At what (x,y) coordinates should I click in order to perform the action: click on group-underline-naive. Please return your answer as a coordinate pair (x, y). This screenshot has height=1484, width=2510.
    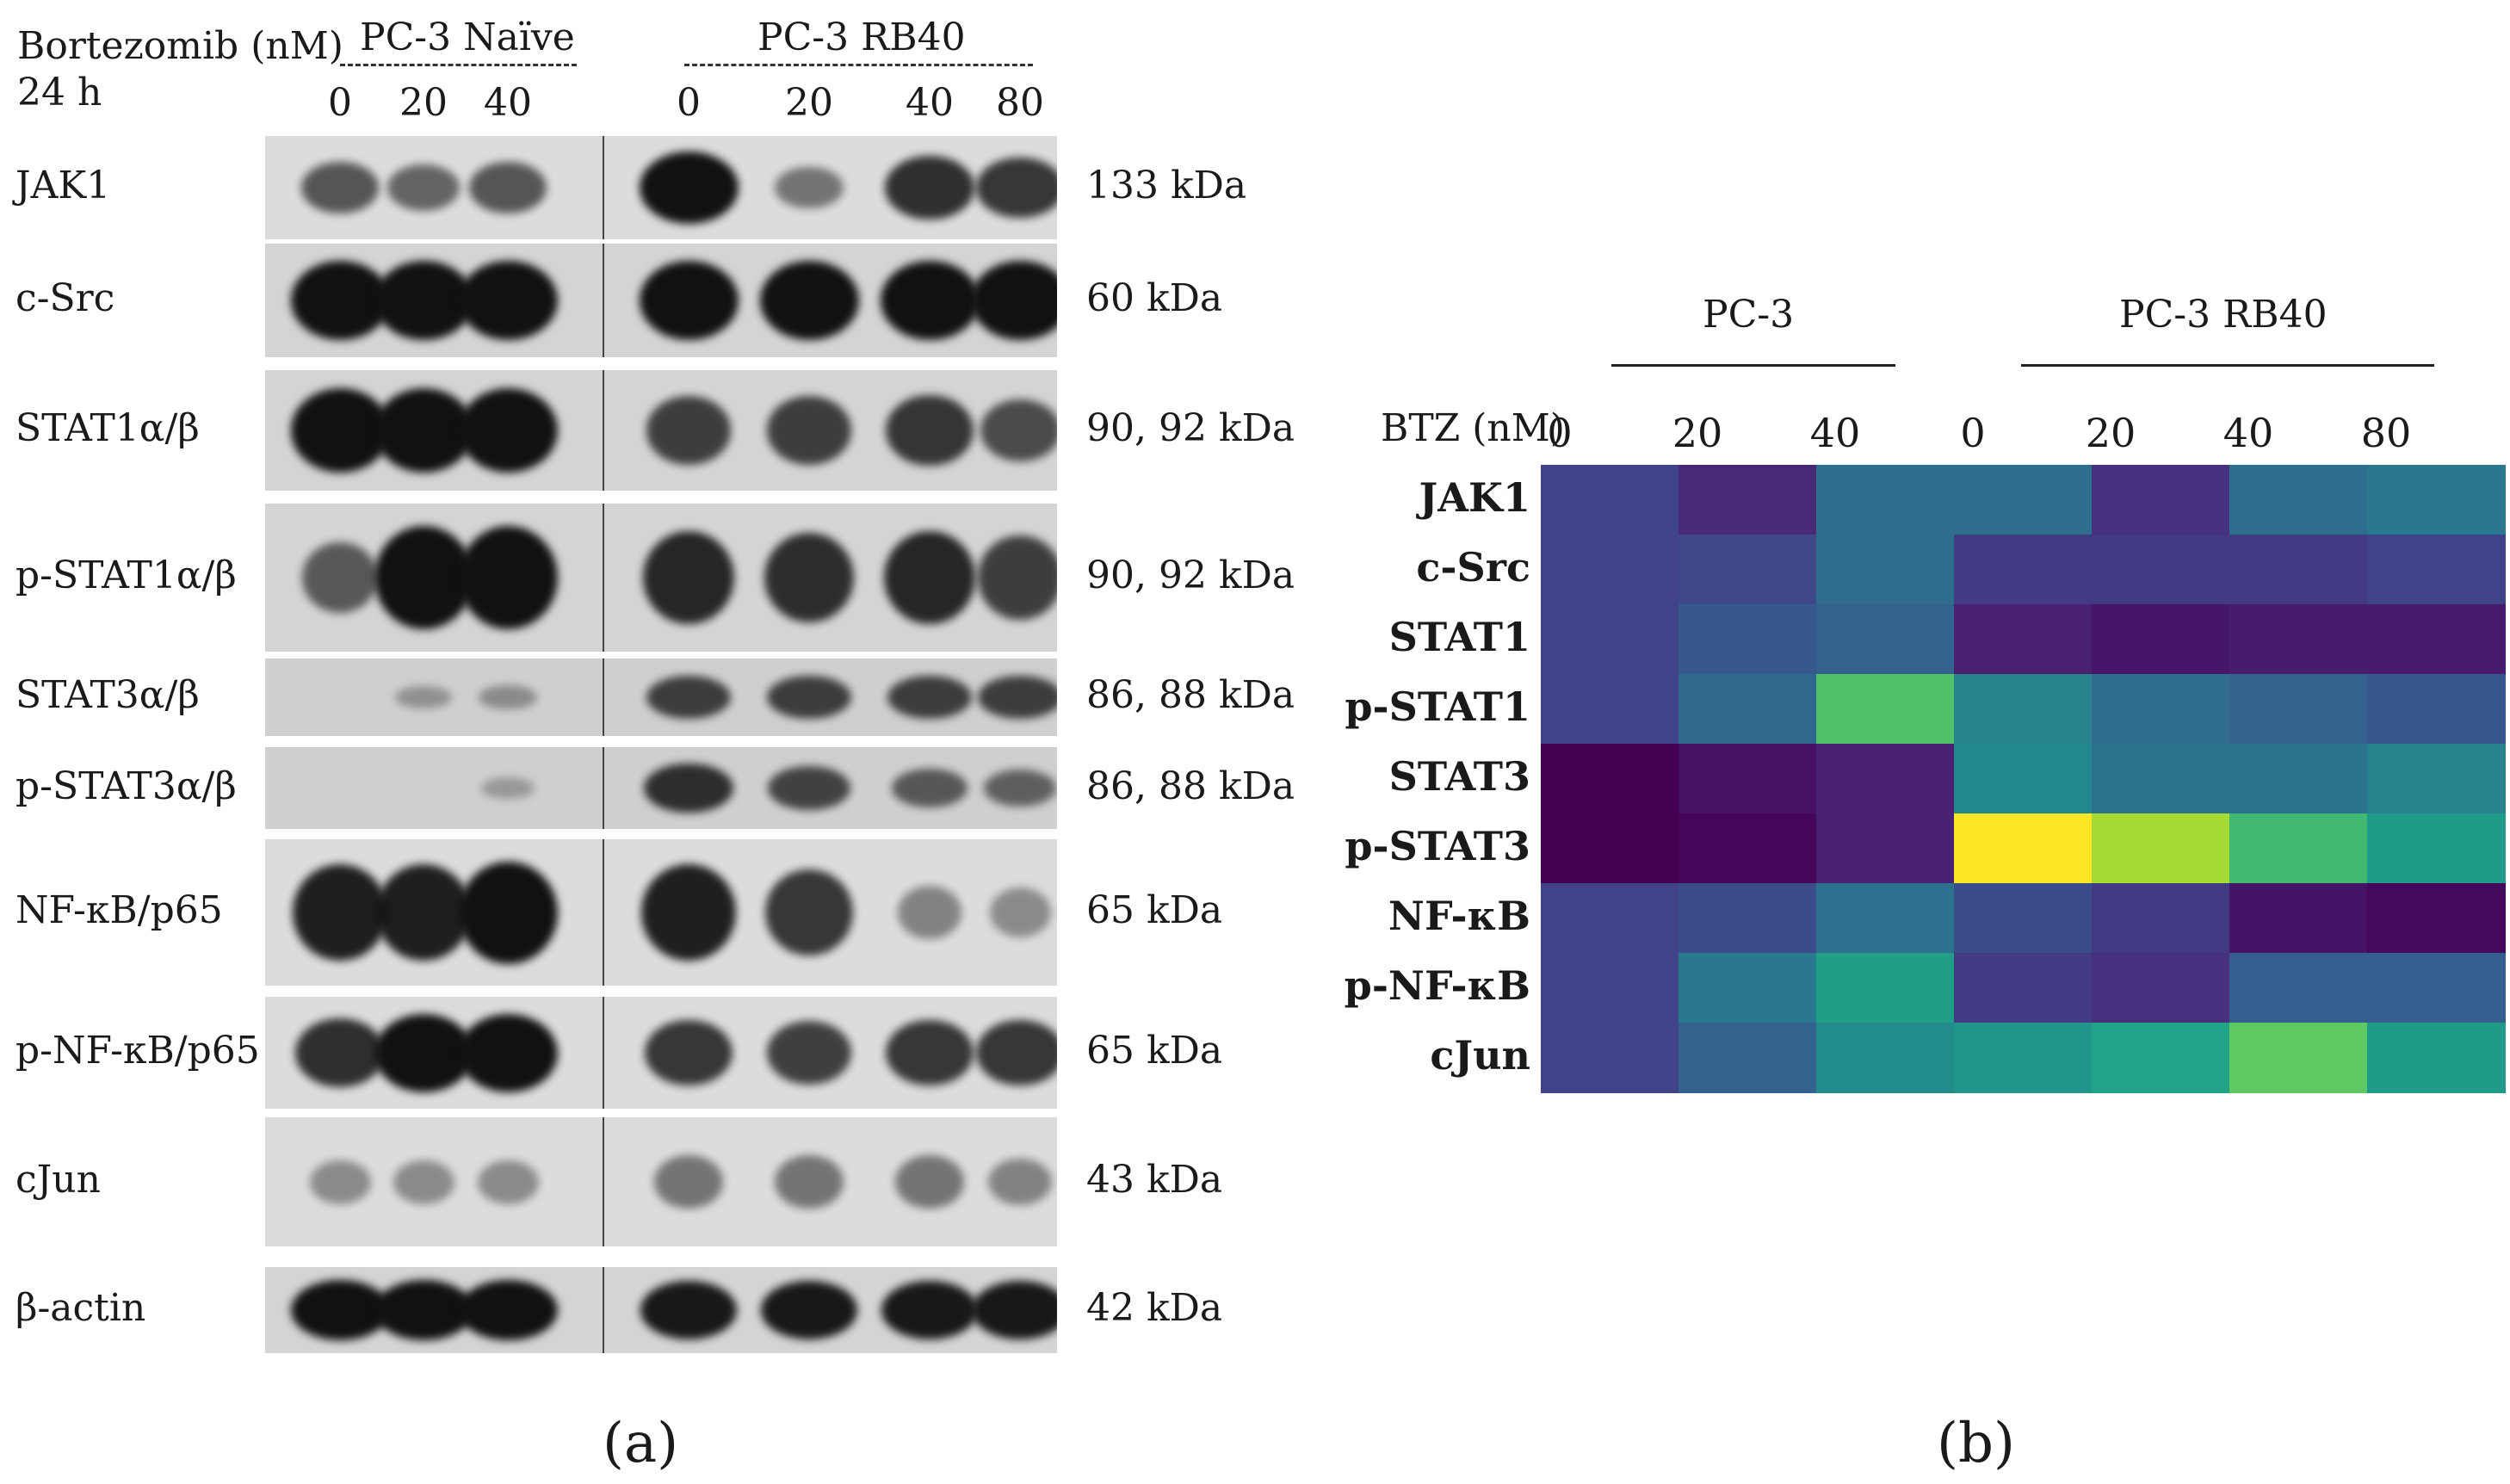
    Looking at the image, I should click on (459, 65).